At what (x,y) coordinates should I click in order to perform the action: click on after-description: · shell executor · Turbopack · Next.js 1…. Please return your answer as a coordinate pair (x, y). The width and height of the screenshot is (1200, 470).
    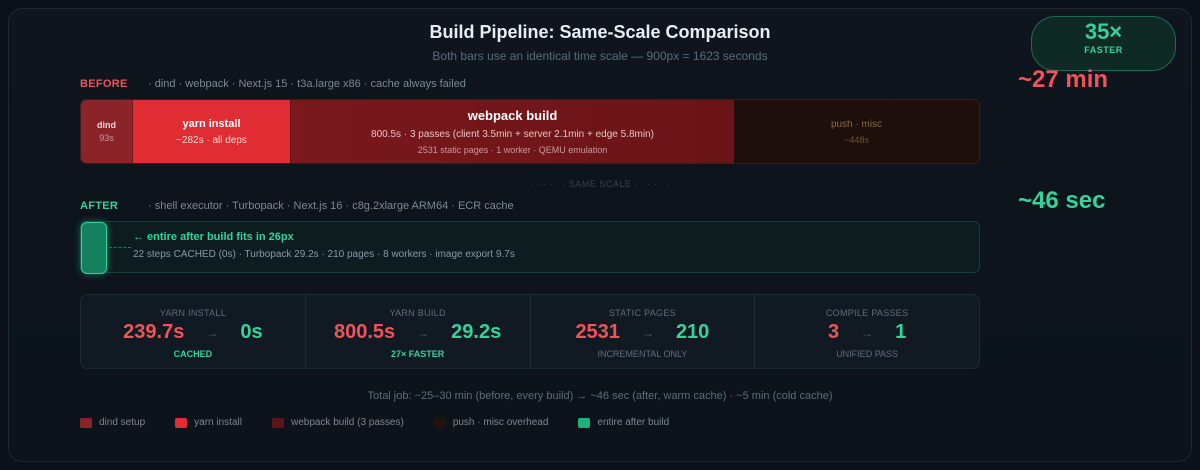
    Looking at the image, I should click on (331, 206).